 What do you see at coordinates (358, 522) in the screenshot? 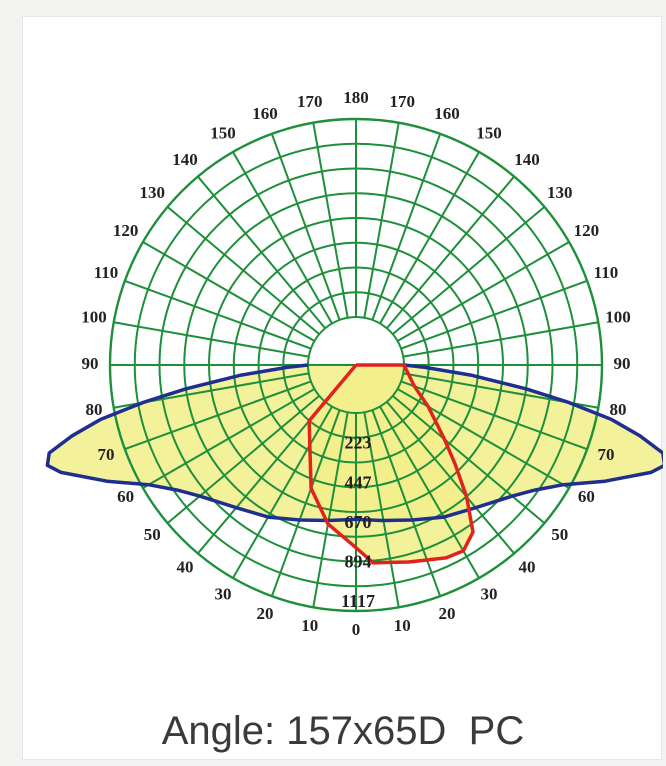
I see `radial-tick-label: 670` at bounding box center [358, 522].